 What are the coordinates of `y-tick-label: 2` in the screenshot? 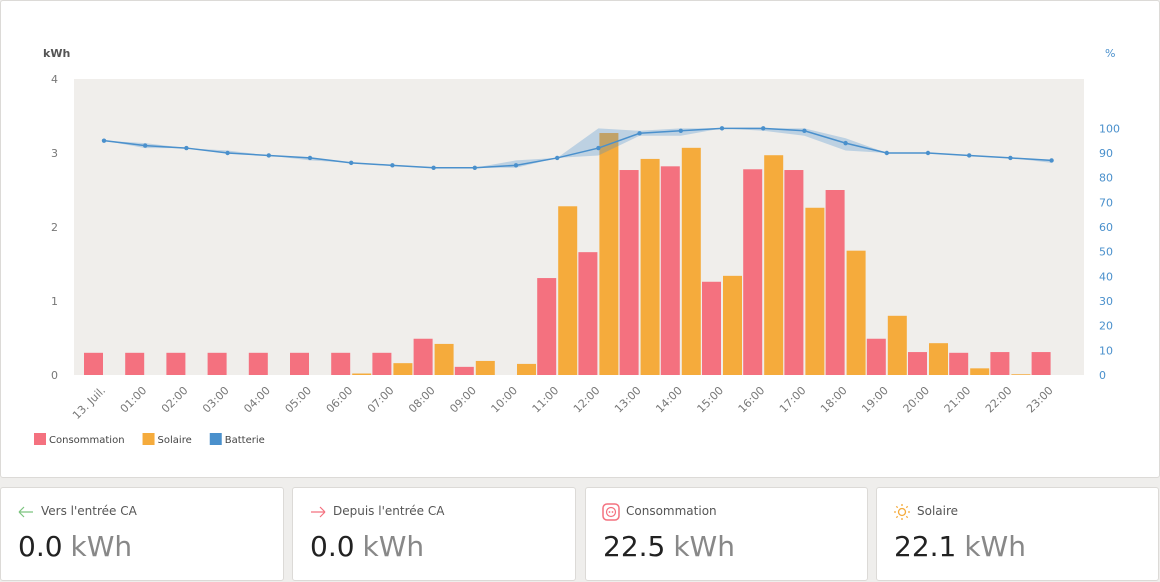 It's located at (54, 227).